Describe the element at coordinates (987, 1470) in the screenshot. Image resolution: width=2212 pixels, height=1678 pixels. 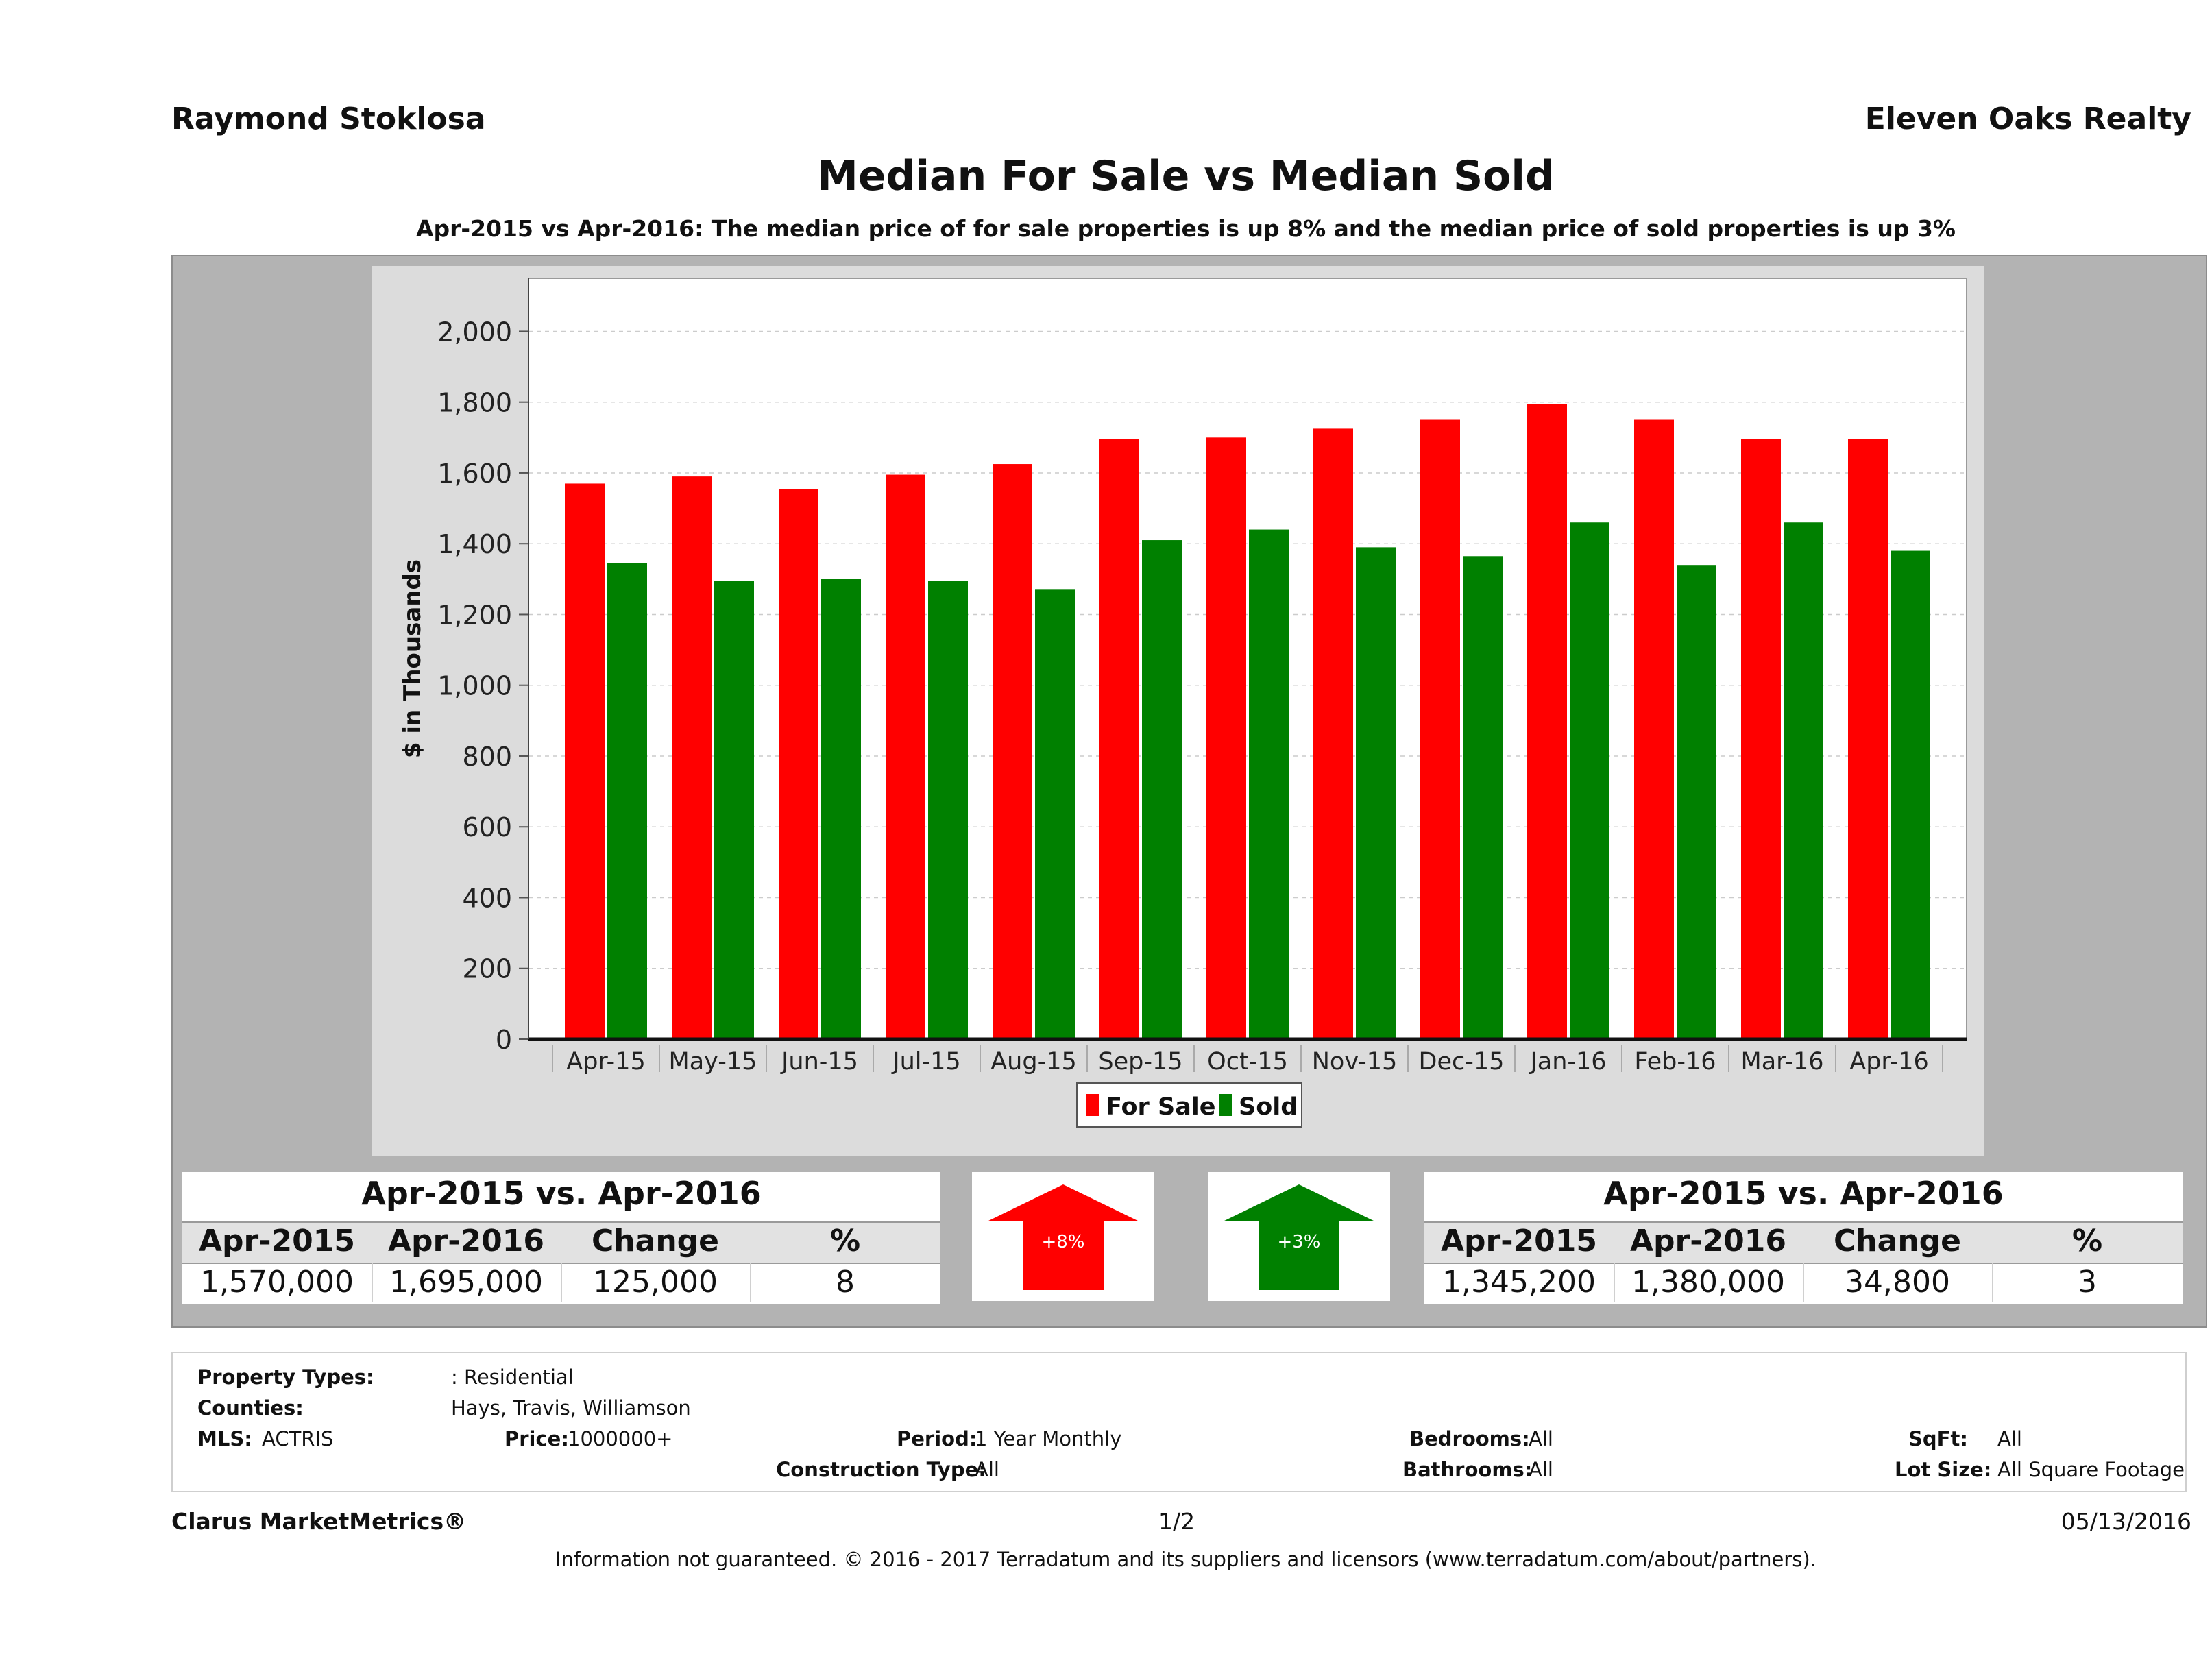
I see `construction-type-value: All` at that location.